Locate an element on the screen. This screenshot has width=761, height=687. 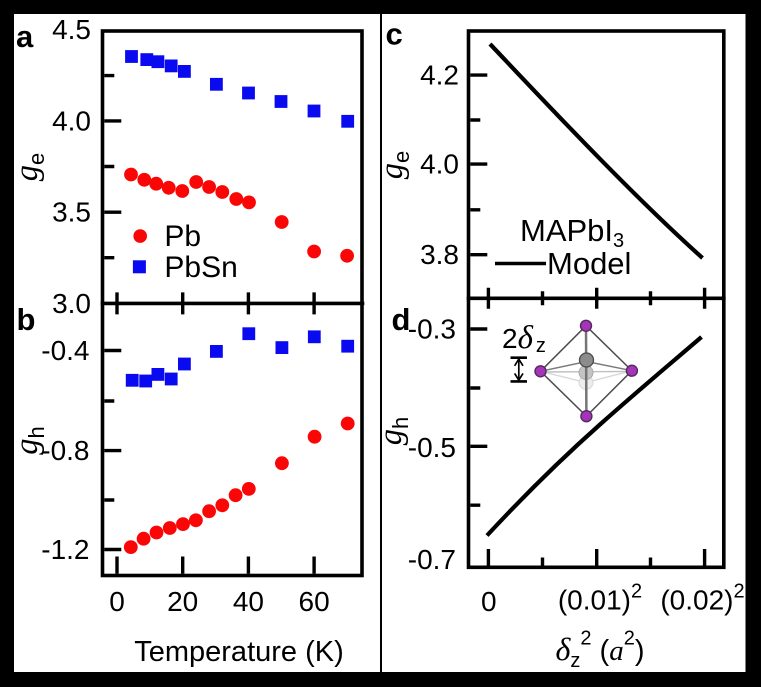
svg-text: -0.7 is located at coordinates (432, 559).